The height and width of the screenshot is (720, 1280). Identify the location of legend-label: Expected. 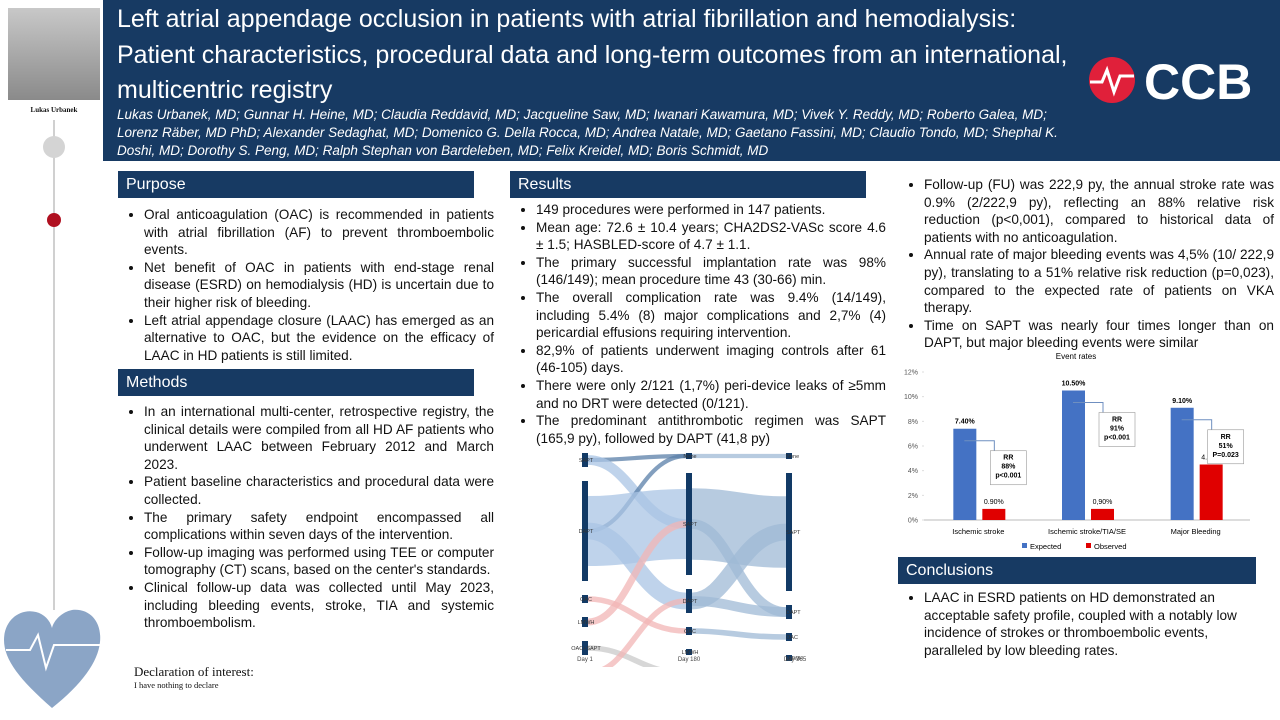
(1045, 546).